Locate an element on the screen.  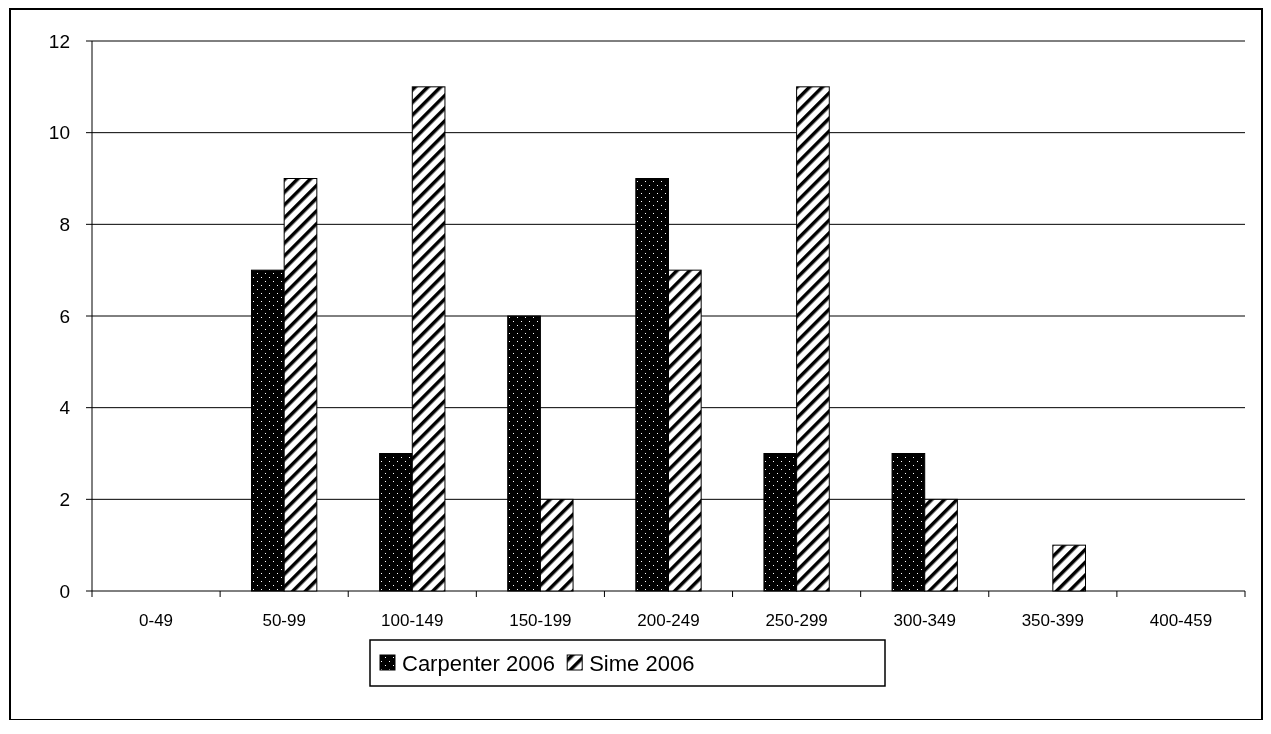
y-tick-label: 4 is located at coordinates (65, 408).